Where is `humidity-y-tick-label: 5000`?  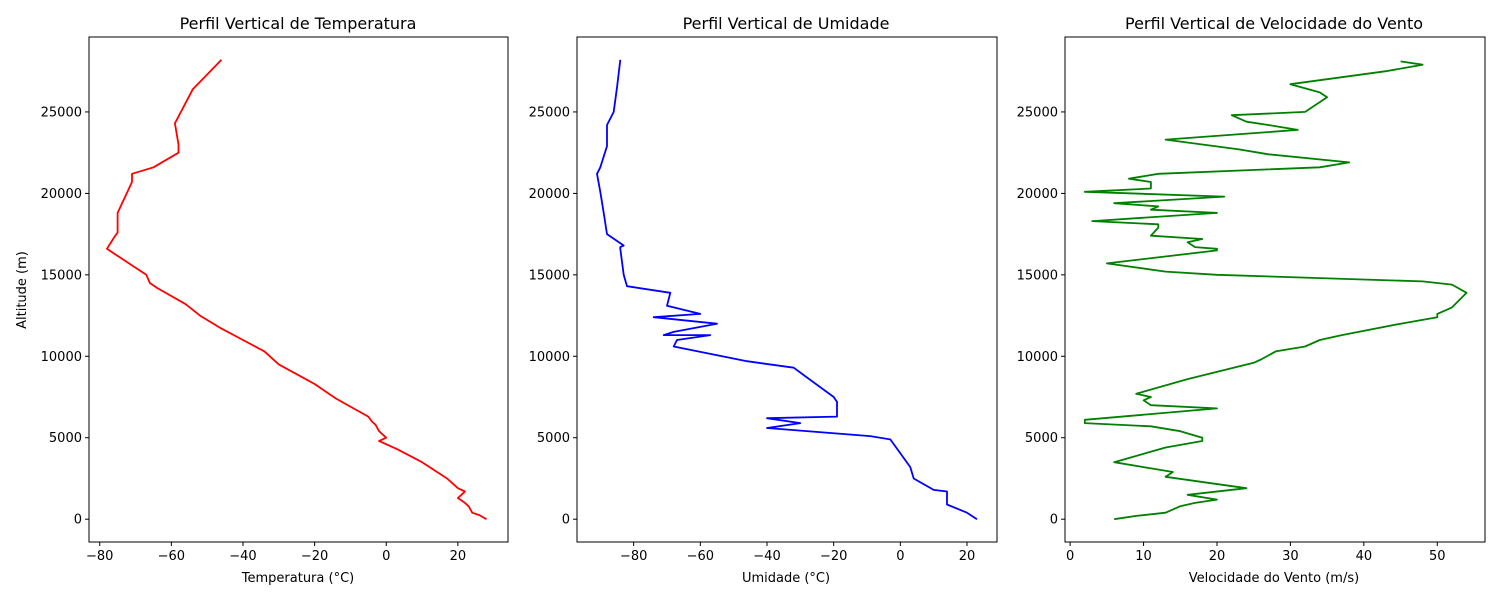
humidity-y-tick-label: 5000 is located at coordinates (553, 438).